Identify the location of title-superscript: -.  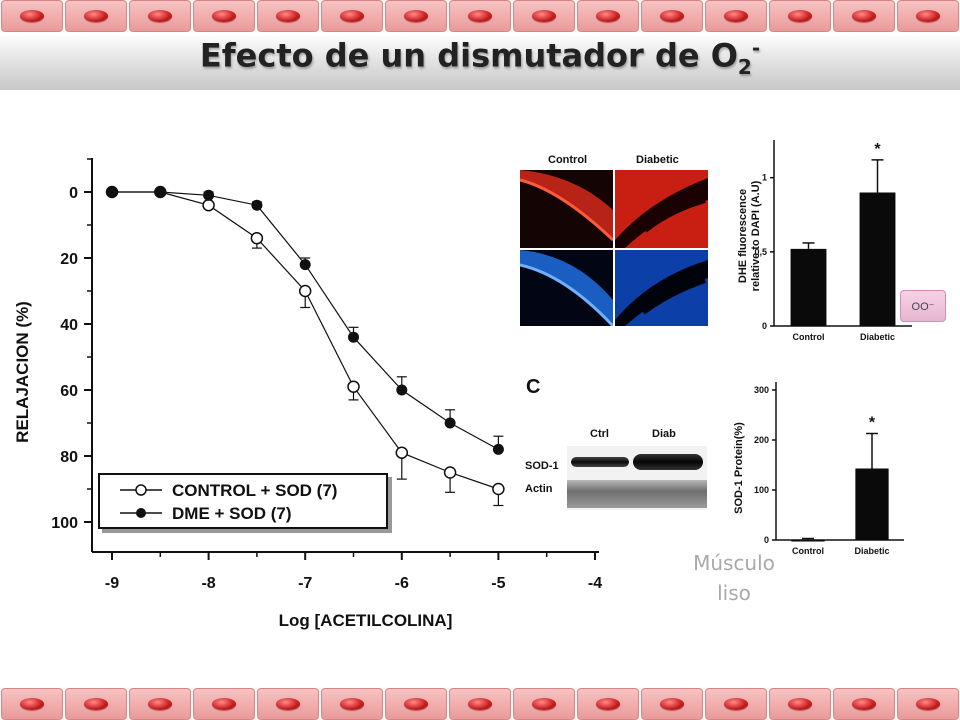
(756, 48).